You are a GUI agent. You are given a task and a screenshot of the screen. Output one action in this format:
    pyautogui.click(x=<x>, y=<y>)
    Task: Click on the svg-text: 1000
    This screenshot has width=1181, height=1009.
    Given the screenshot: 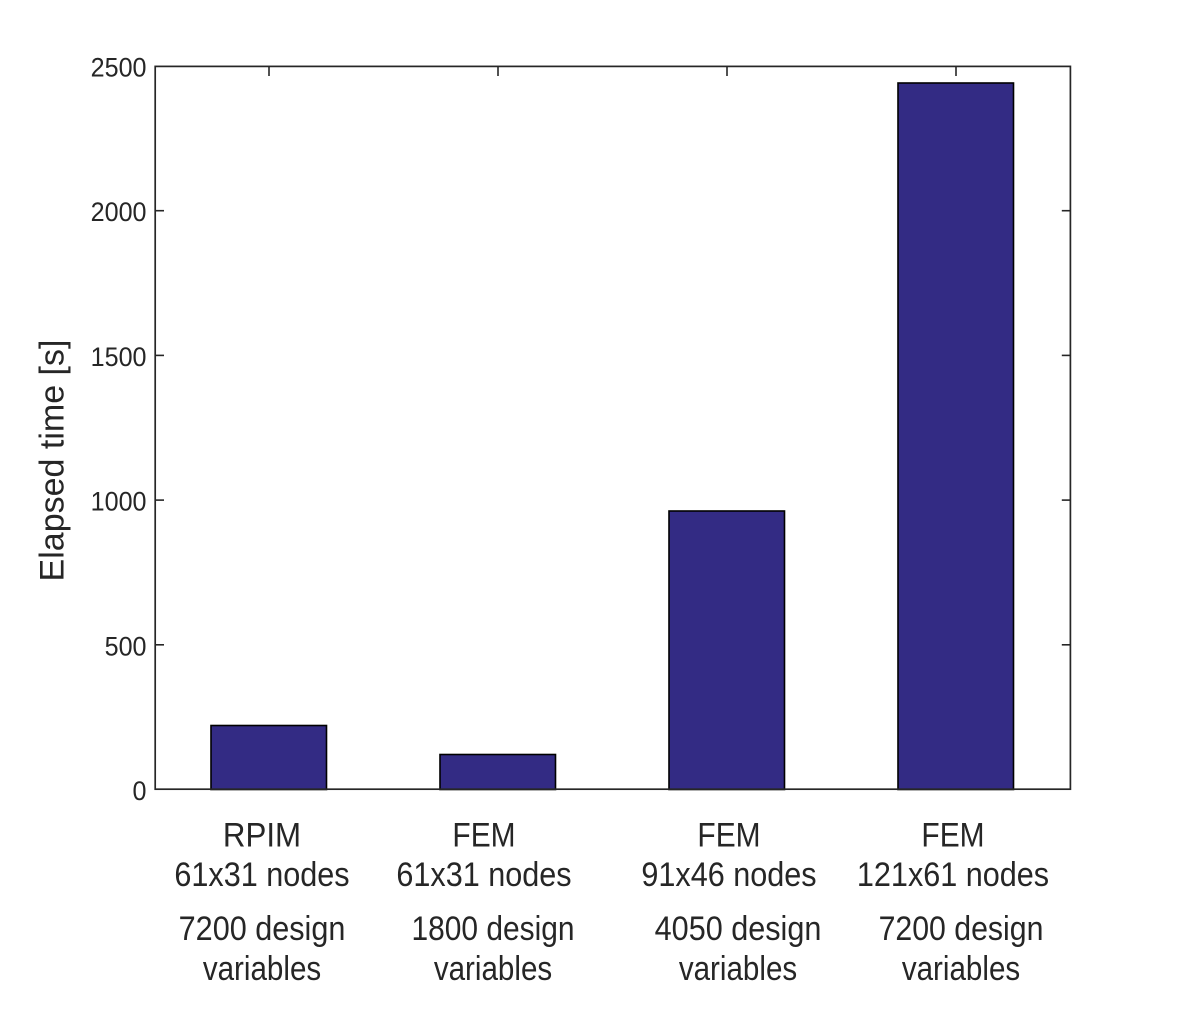 What is the action you would take?
    pyautogui.click(x=119, y=501)
    